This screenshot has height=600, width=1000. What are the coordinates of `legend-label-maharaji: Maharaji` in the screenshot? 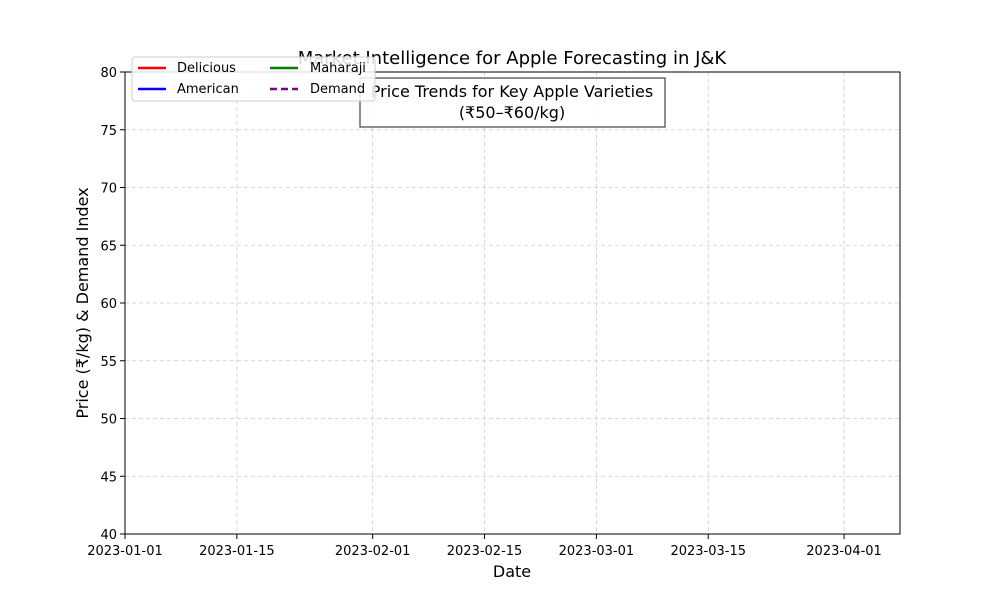 It's located at (338, 68).